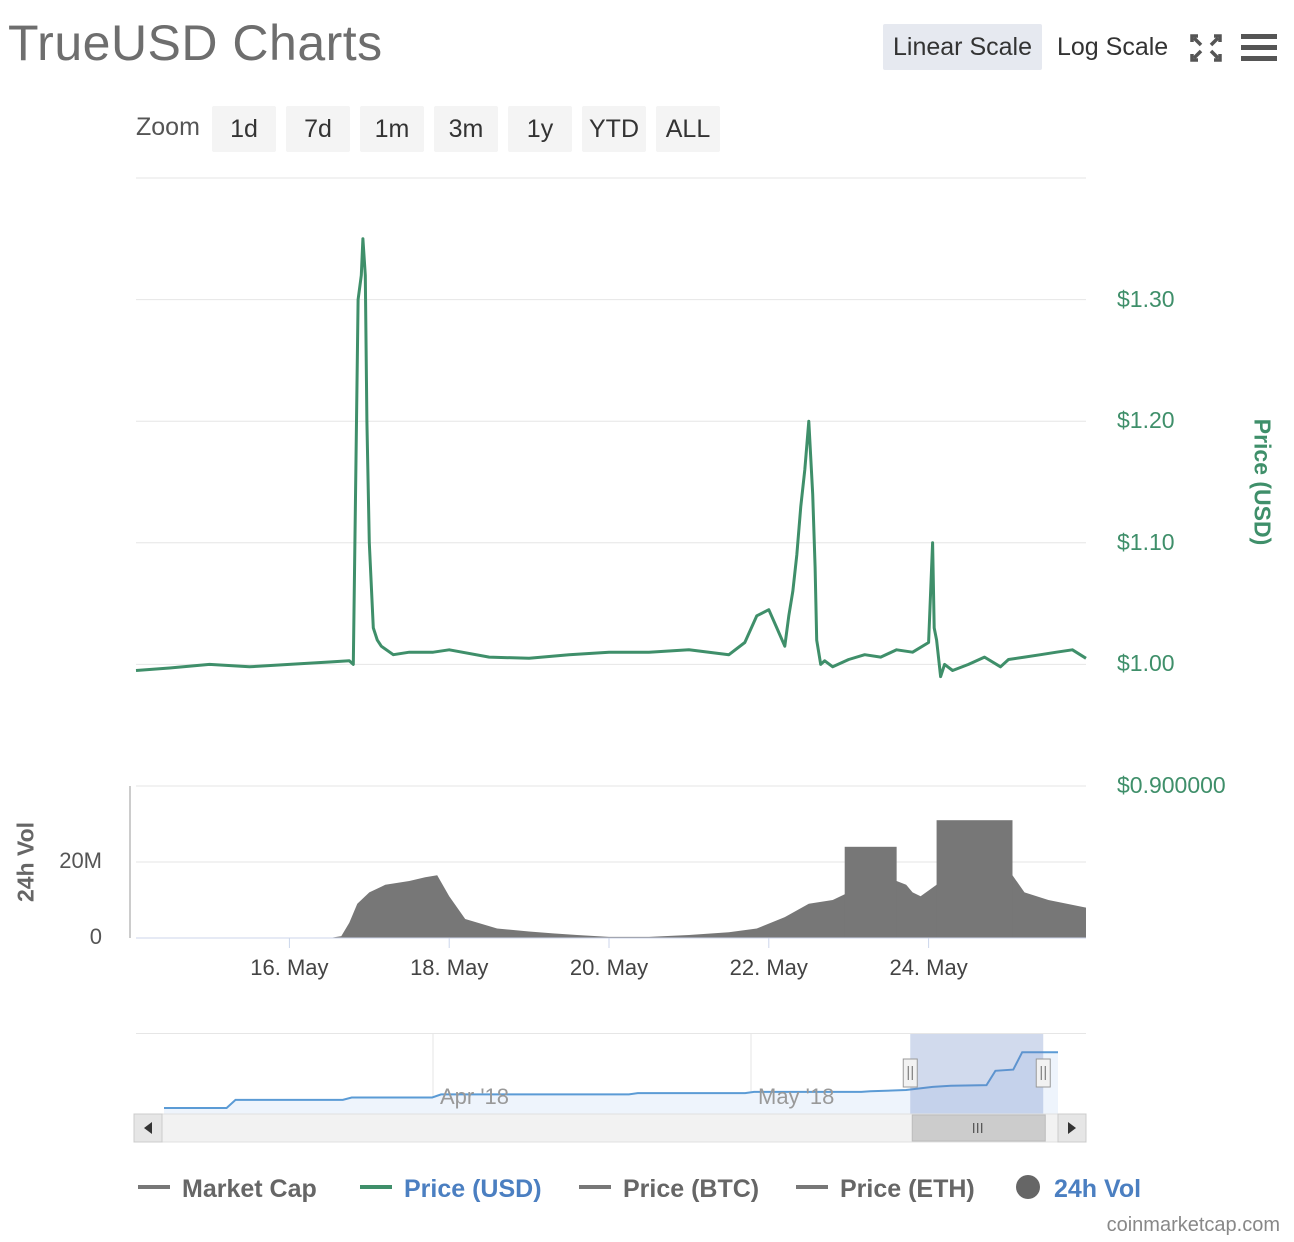 The image size is (1294, 1242). I want to click on volume-area, so click(611, 896).